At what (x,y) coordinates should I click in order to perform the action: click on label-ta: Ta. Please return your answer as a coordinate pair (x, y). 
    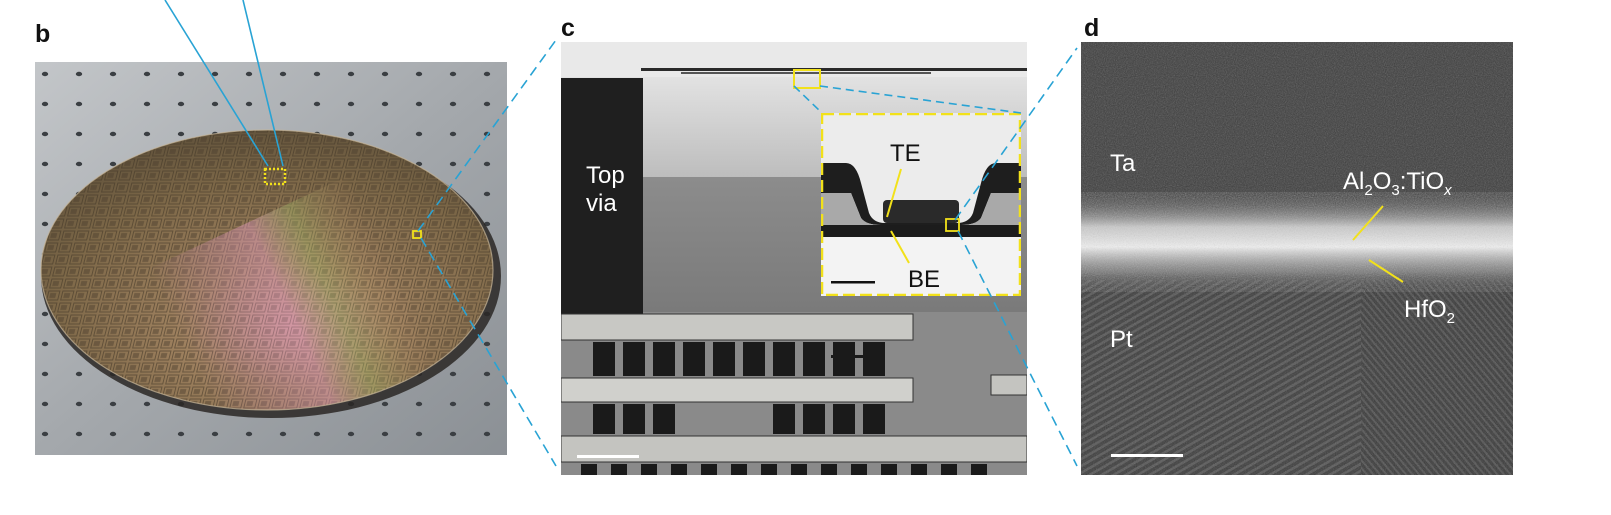
    Looking at the image, I should click on (1123, 163).